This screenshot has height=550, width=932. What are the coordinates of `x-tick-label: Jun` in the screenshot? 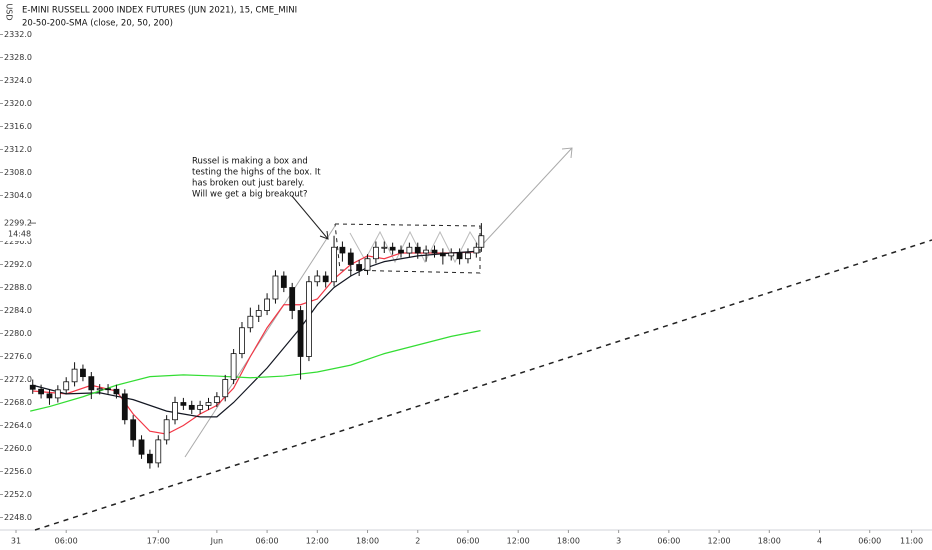 It's located at (217, 541).